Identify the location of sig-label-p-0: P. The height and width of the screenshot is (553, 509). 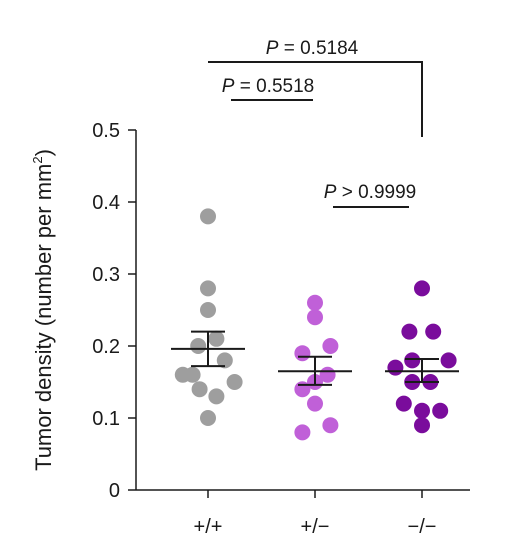
(272, 48).